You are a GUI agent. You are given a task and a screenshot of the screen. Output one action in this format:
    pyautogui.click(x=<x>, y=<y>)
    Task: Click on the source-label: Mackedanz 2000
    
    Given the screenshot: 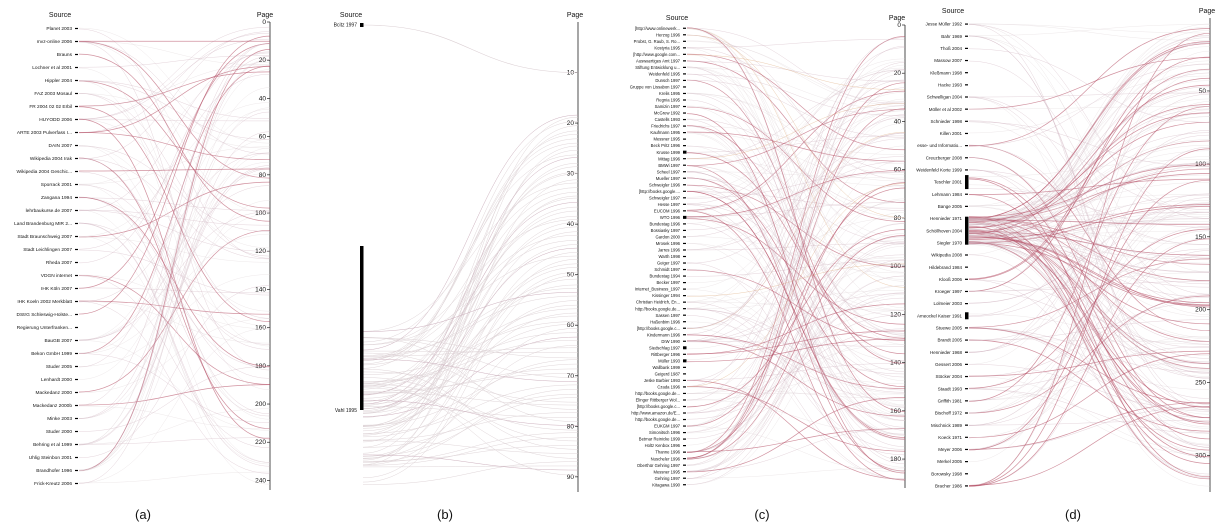 What is the action you would take?
    pyautogui.click(x=53, y=393)
    